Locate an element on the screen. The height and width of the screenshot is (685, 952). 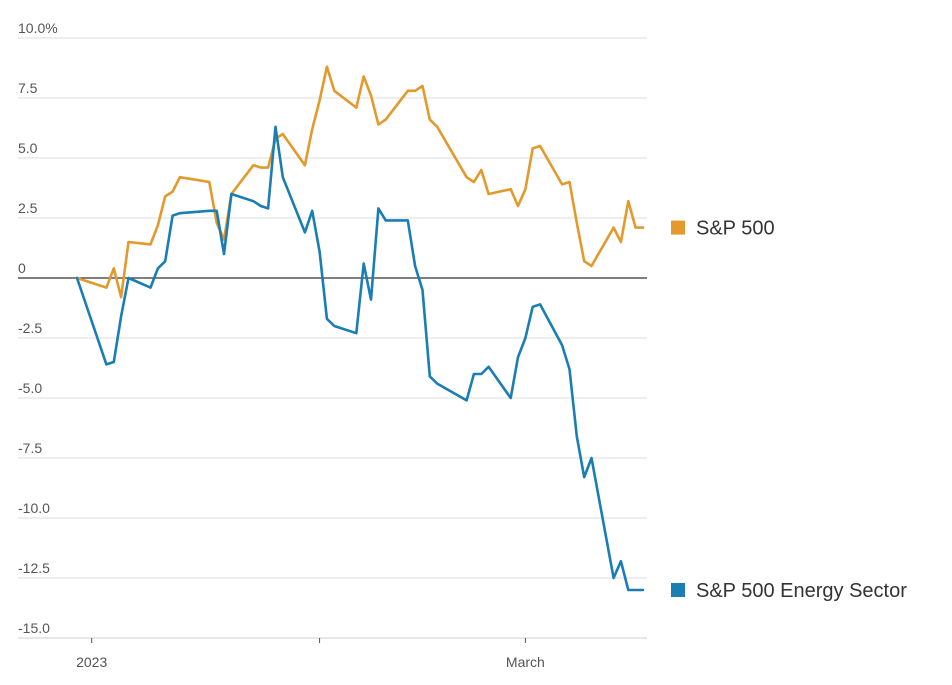
y-tick-label: 0 is located at coordinates (22, 268).